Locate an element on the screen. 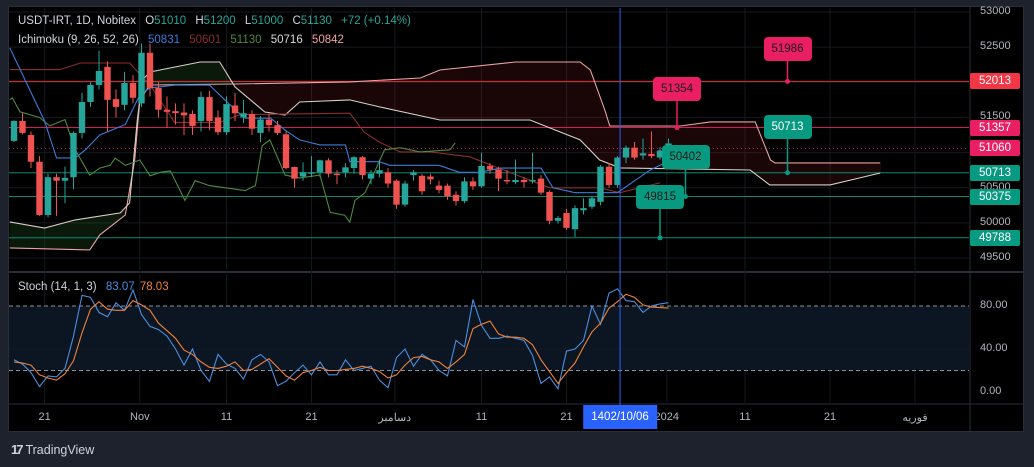 The width and height of the screenshot is (1034, 467). price-callout: 49815 is located at coordinates (660, 196).